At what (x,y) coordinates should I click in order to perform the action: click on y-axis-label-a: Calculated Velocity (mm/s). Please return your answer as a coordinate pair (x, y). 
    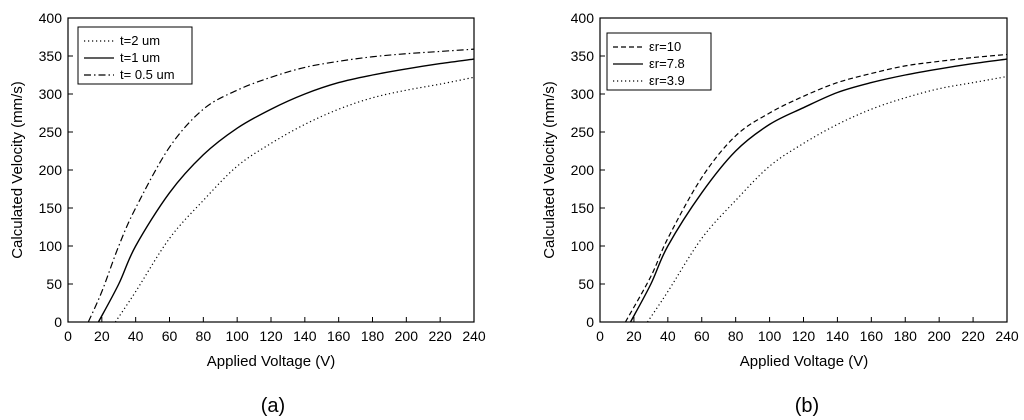
    Looking at the image, I should click on (17, 170).